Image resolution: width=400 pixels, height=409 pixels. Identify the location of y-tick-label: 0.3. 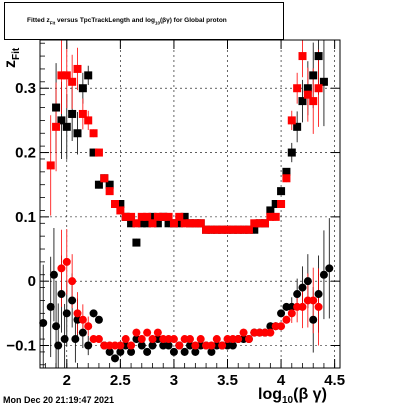
(25, 88).